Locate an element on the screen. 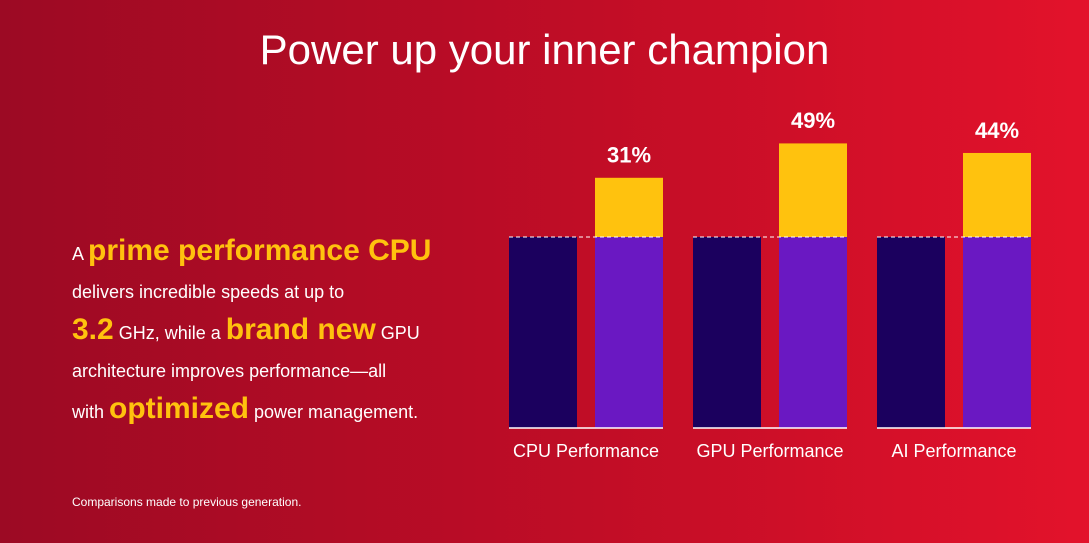 The height and width of the screenshot is (543, 1089). text: delivers incredible speeds at up to is located at coordinates (208, 292).